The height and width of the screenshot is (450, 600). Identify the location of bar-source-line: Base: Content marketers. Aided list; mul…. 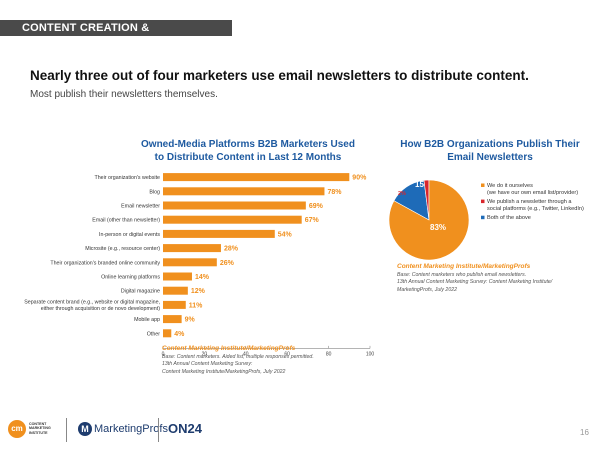
(238, 356).